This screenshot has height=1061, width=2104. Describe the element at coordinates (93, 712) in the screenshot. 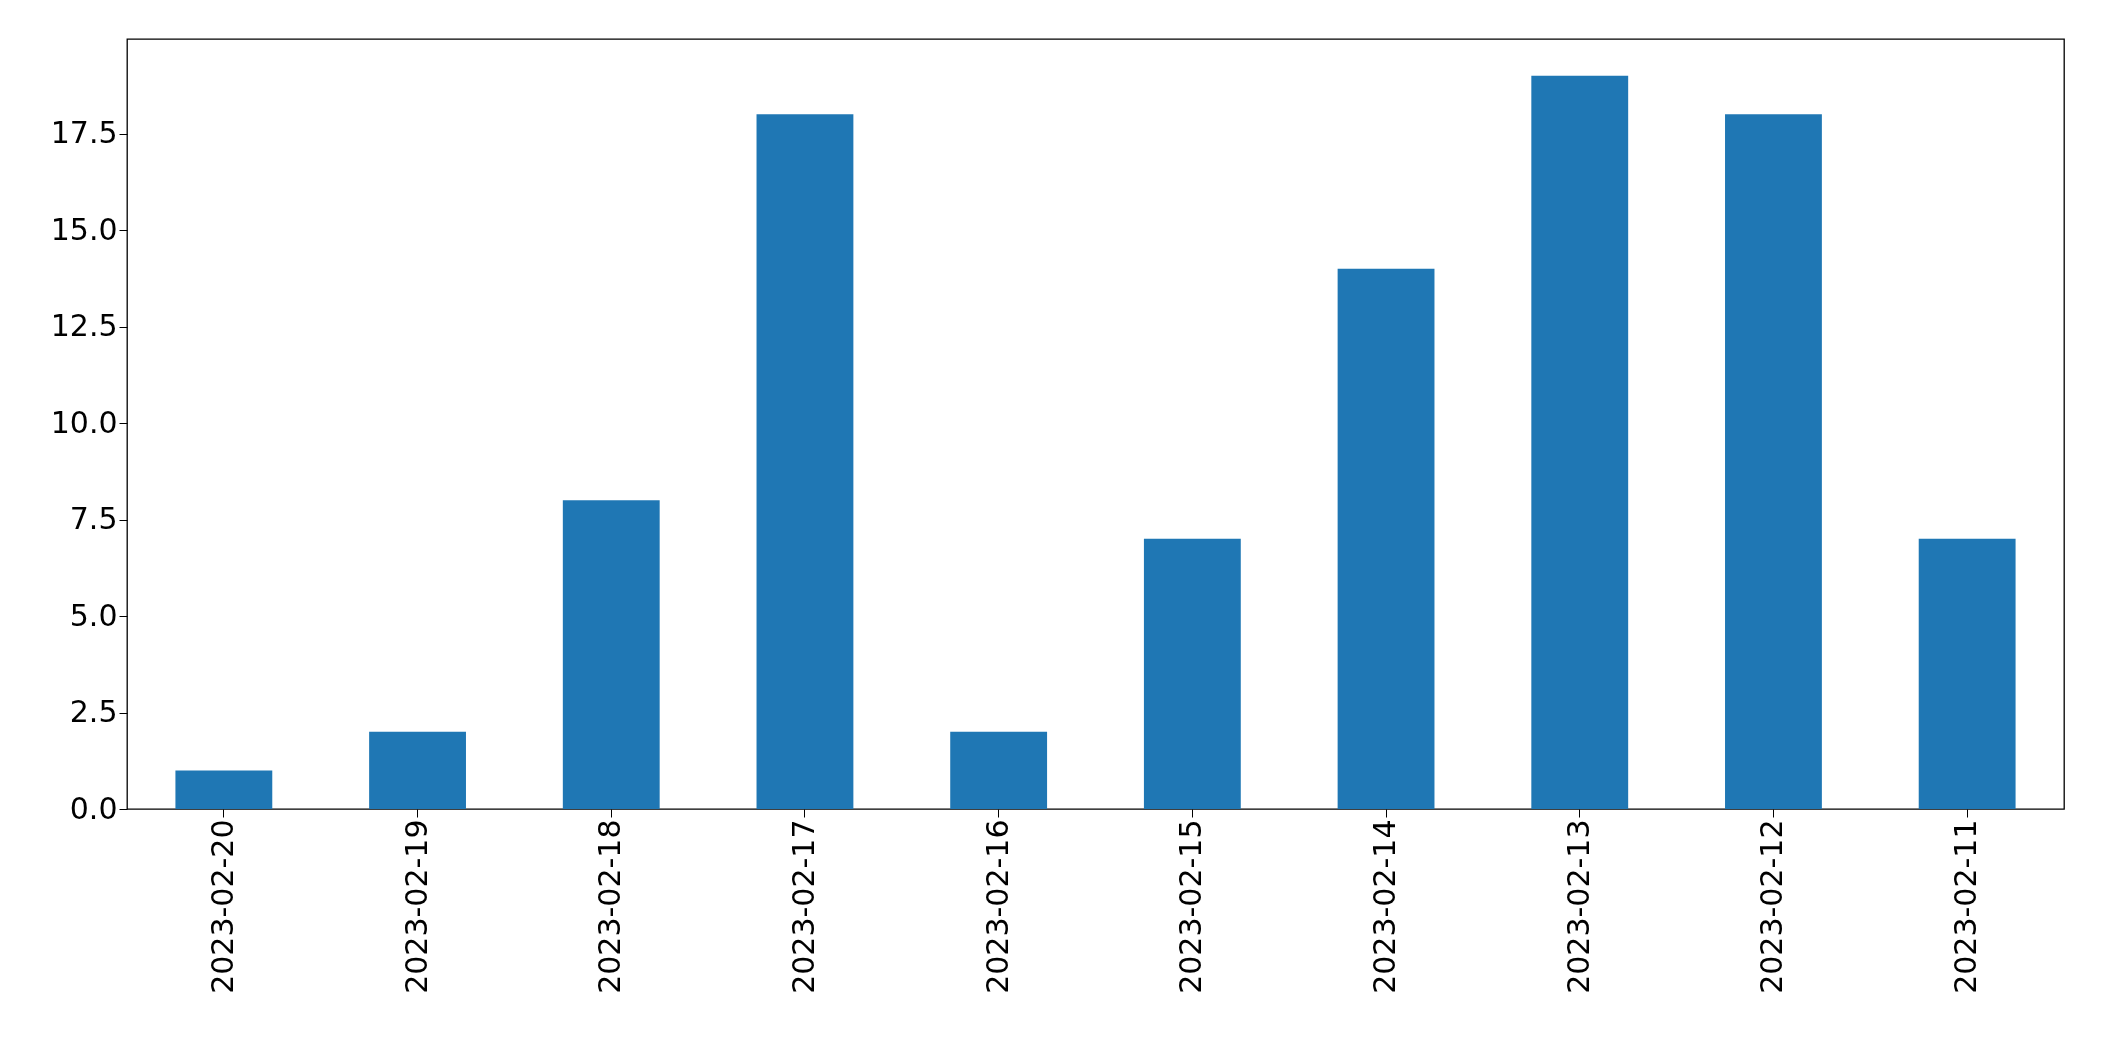

I see `y-tick-label: 2.5` at that location.